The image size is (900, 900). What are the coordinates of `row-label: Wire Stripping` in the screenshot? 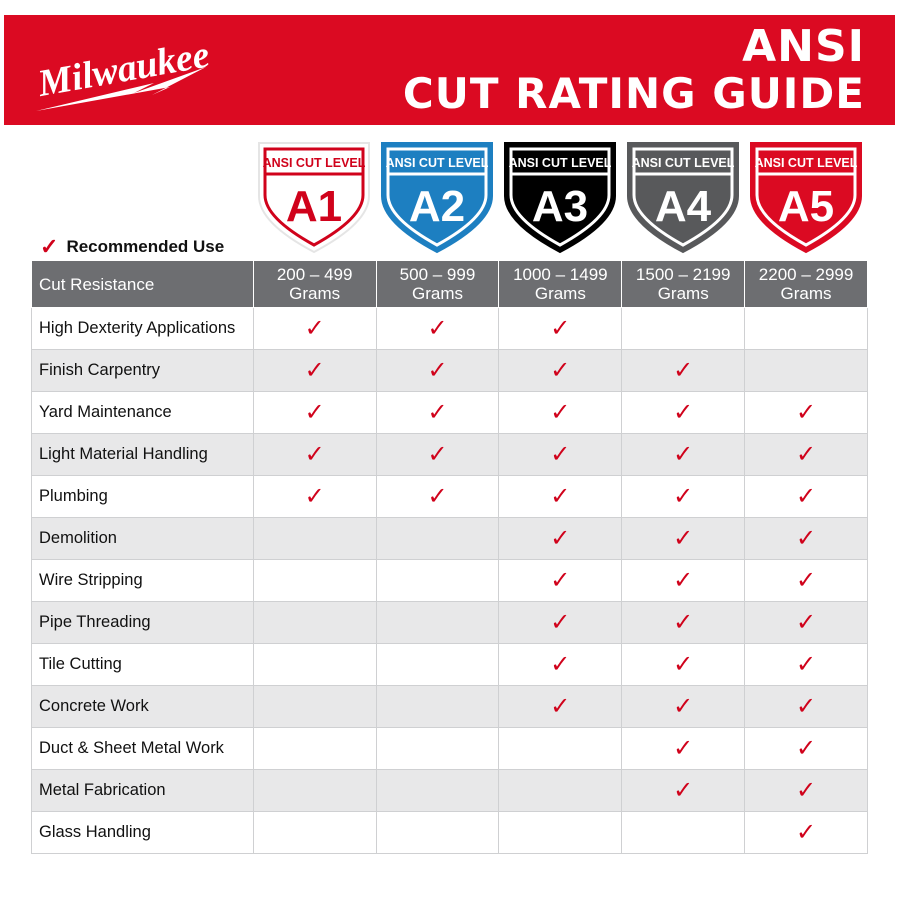 It's located at (142, 580).